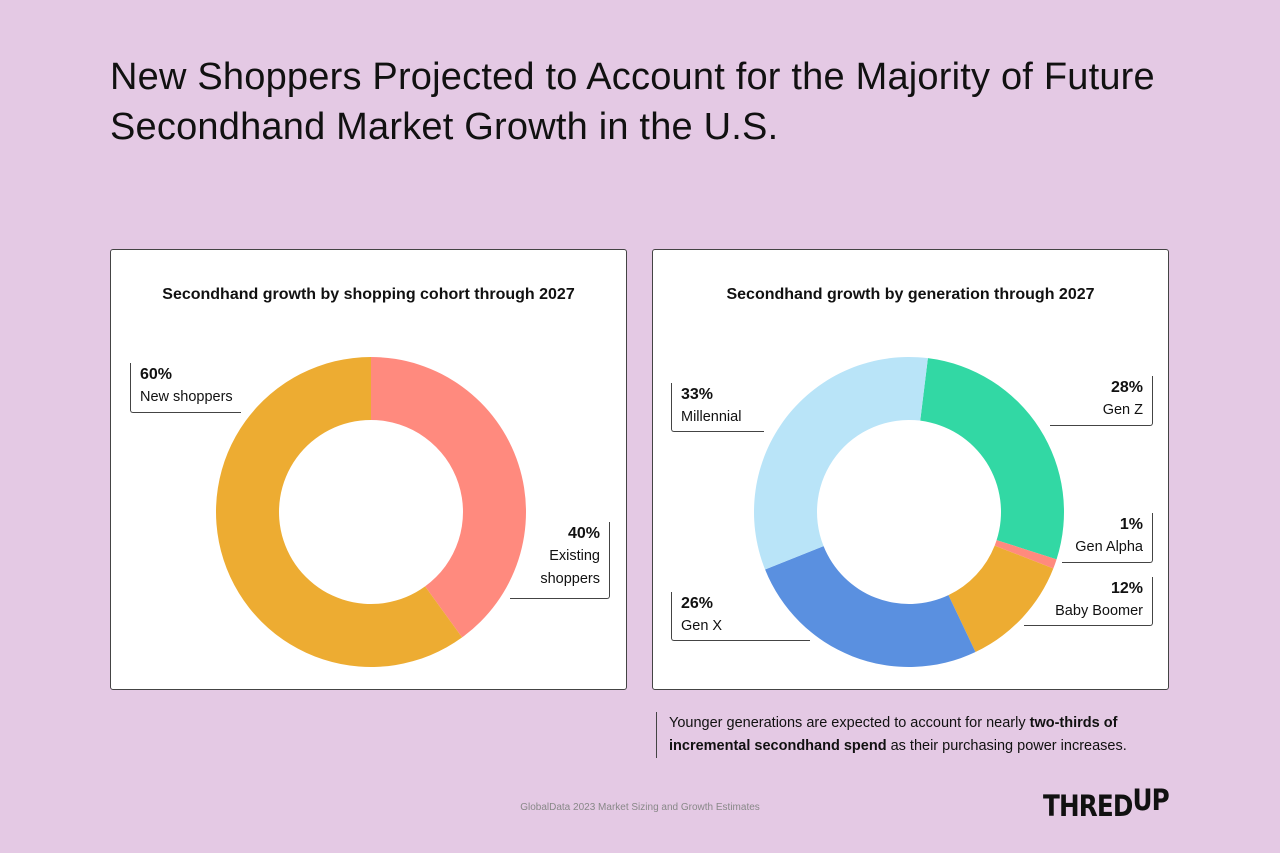 The height and width of the screenshot is (853, 1280). I want to click on donut-slice-existing-shoppers, so click(448, 497).